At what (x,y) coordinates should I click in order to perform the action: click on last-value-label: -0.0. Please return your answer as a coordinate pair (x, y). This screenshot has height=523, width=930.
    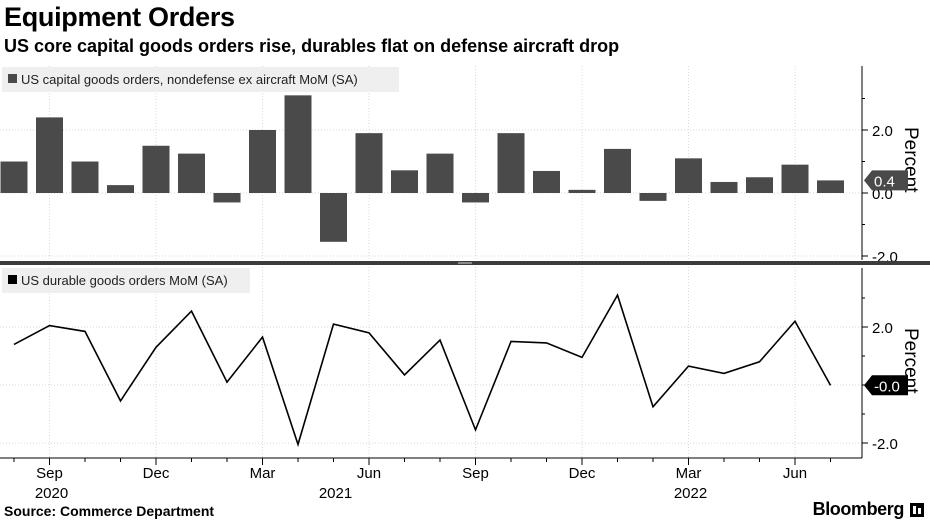
    Looking at the image, I should click on (887, 386).